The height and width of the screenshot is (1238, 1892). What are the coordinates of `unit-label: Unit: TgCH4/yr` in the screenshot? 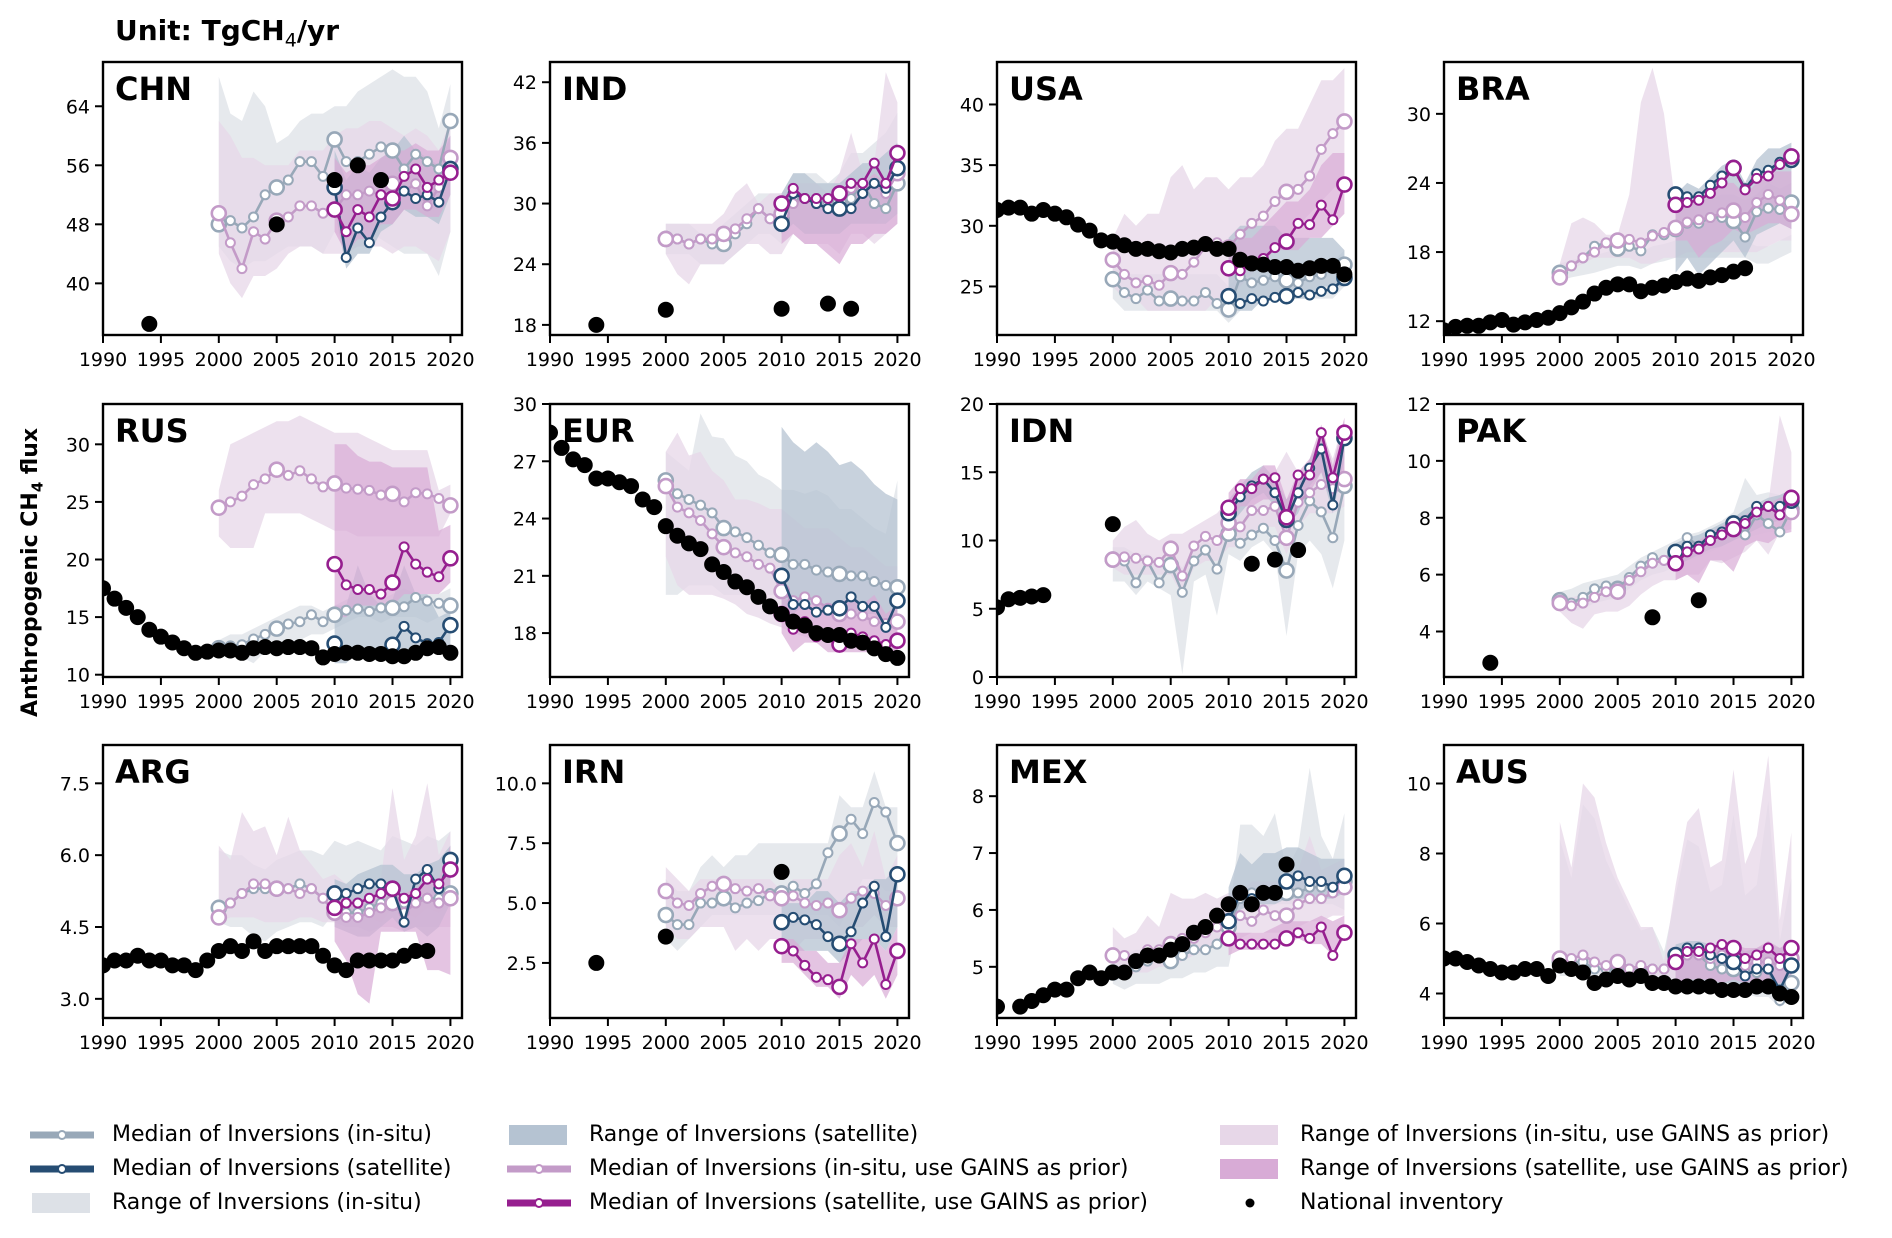 It's located at (227, 33).